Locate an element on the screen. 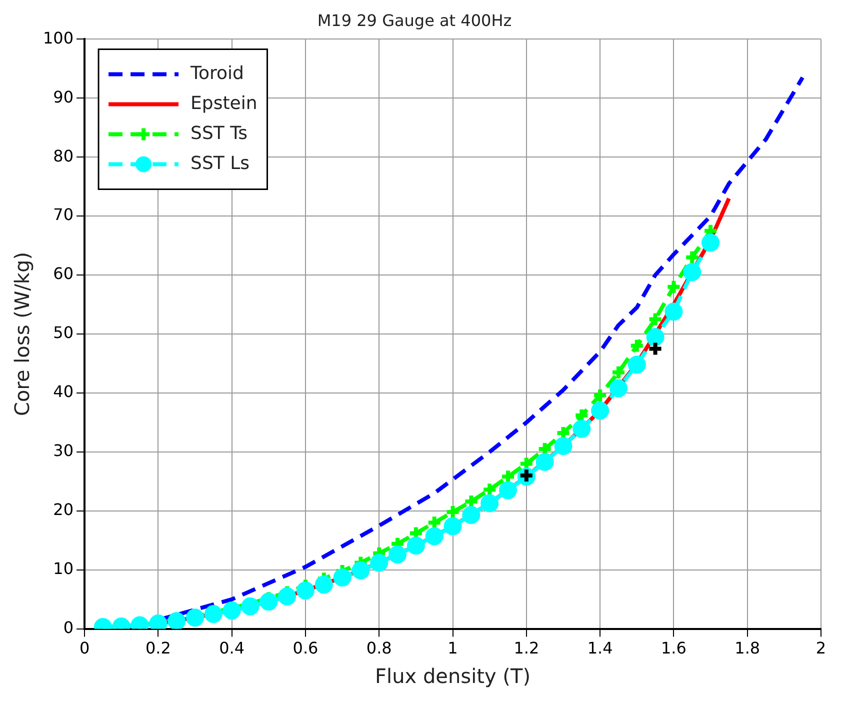 Image resolution: width=843 pixels, height=702 pixels. x-tick-label: 1 is located at coordinates (453, 648).